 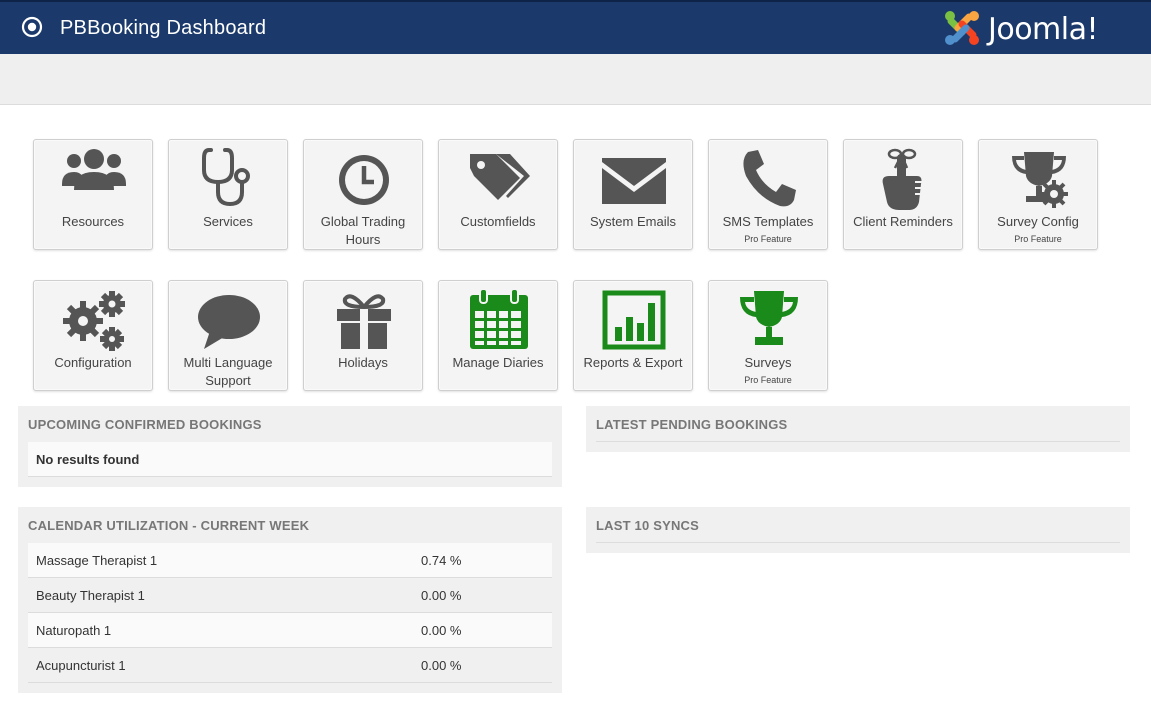 What do you see at coordinates (769, 178) in the screenshot?
I see `phone-icon` at bounding box center [769, 178].